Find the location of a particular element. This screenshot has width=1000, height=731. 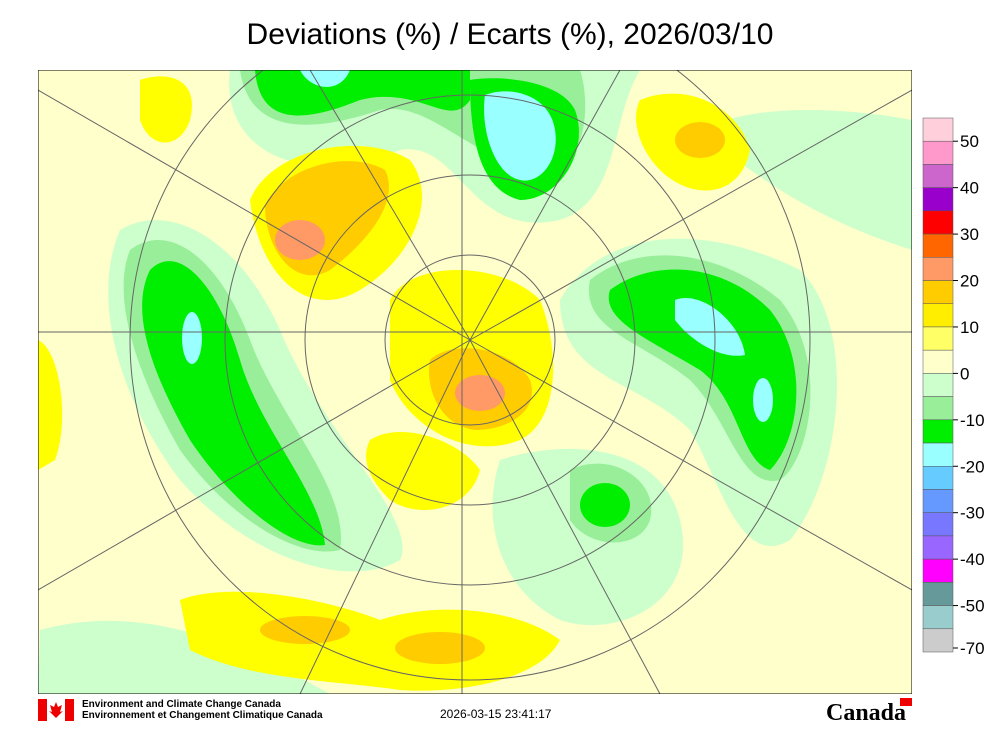

colorbar-label: 30 is located at coordinates (969, 234).